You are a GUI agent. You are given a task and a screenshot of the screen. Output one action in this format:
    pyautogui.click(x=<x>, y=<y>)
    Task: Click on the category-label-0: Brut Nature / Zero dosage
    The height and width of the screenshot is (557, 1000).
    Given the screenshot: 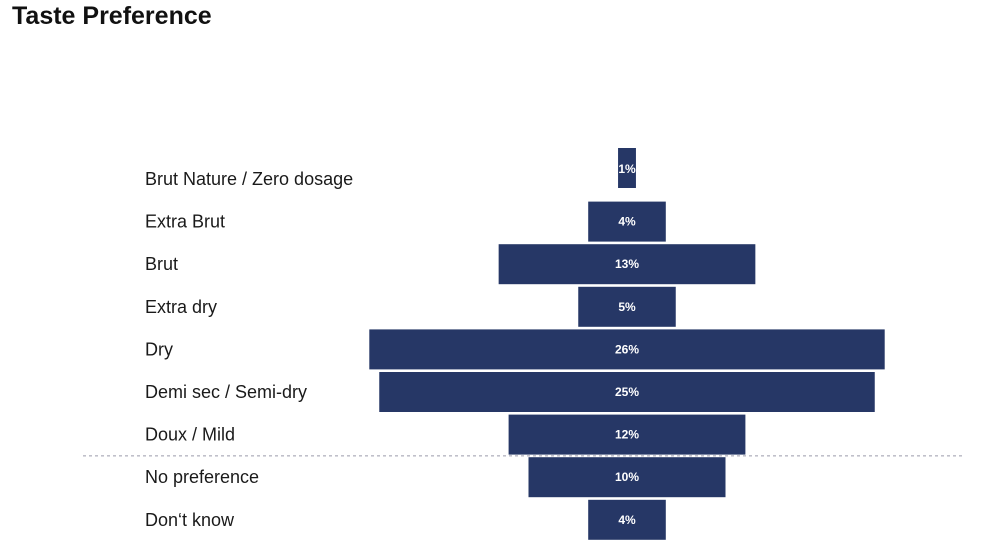 What is the action you would take?
    pyautogui.click(x=249, y=179)
    